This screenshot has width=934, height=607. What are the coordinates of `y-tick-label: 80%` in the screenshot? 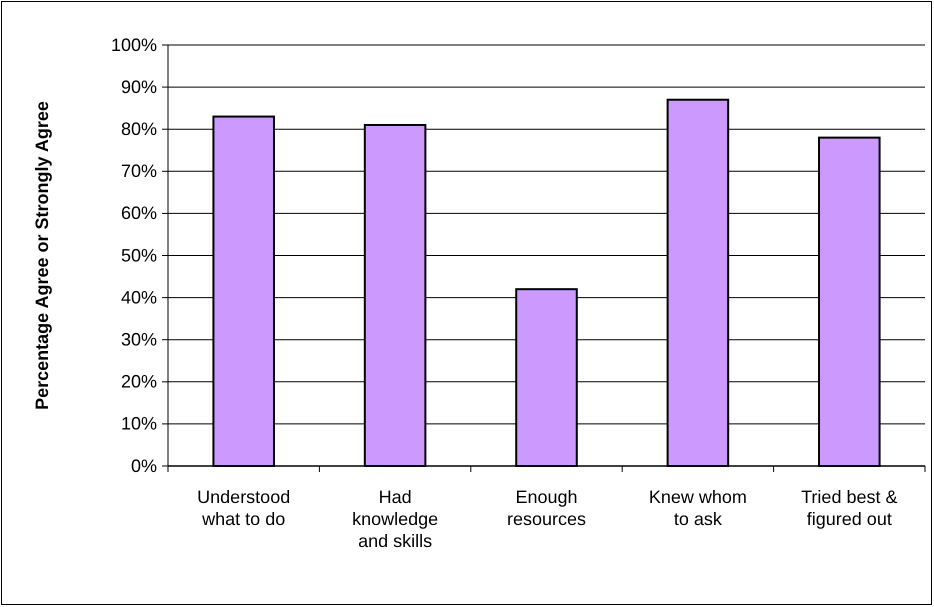 It's located at (138, 128).